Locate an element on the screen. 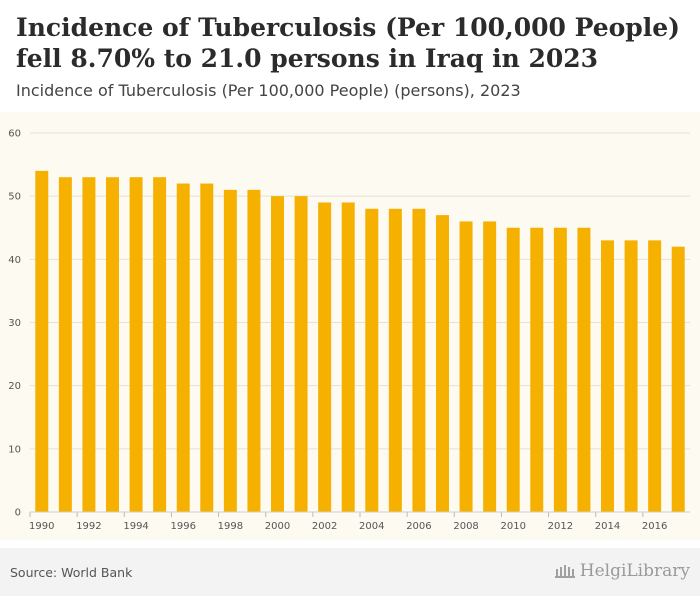 The width and height of the screenshot is (700, 596). bar-1991 is located at coordinates (65, 344).